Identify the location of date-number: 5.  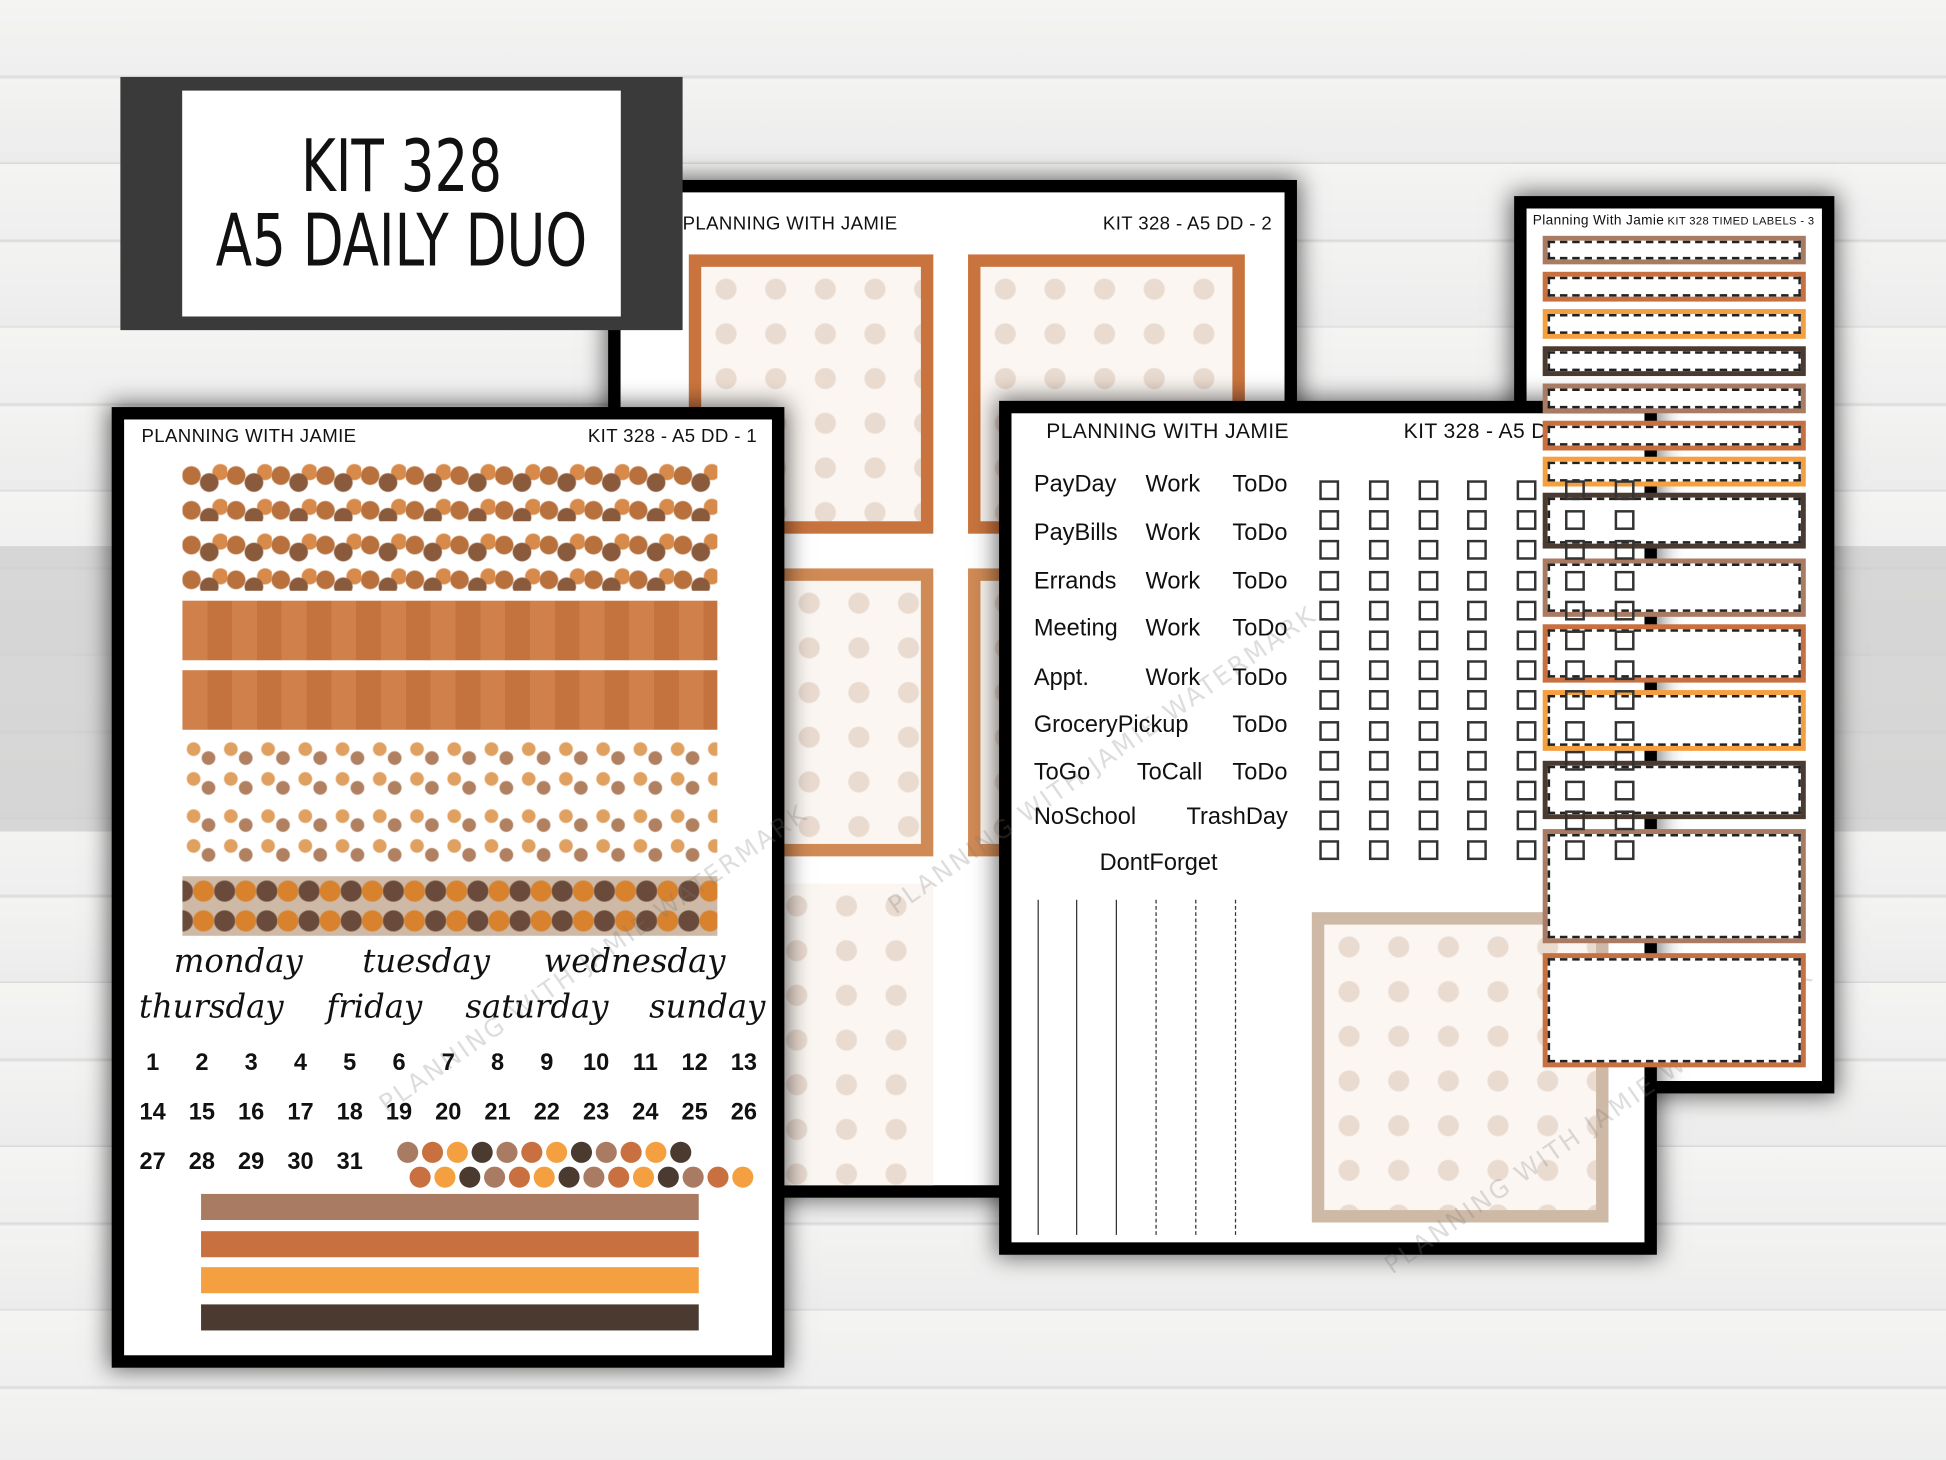
(350, 1063).